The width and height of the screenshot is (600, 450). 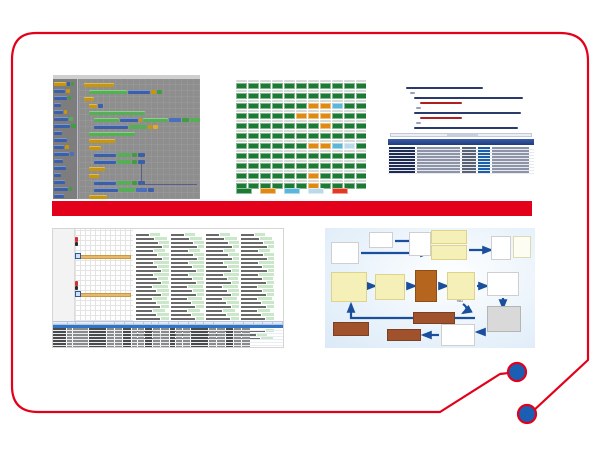 I want to click on table-row, so click(x=168, y=346).